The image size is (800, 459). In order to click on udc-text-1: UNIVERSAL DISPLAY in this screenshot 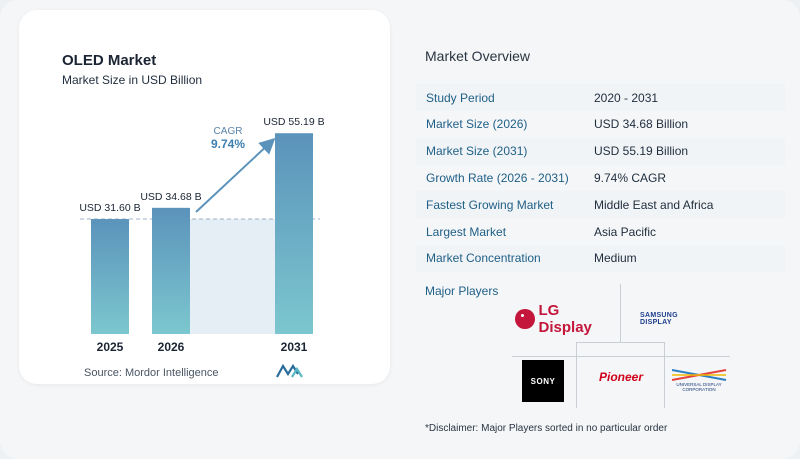, I will do `click(699, 384)`.